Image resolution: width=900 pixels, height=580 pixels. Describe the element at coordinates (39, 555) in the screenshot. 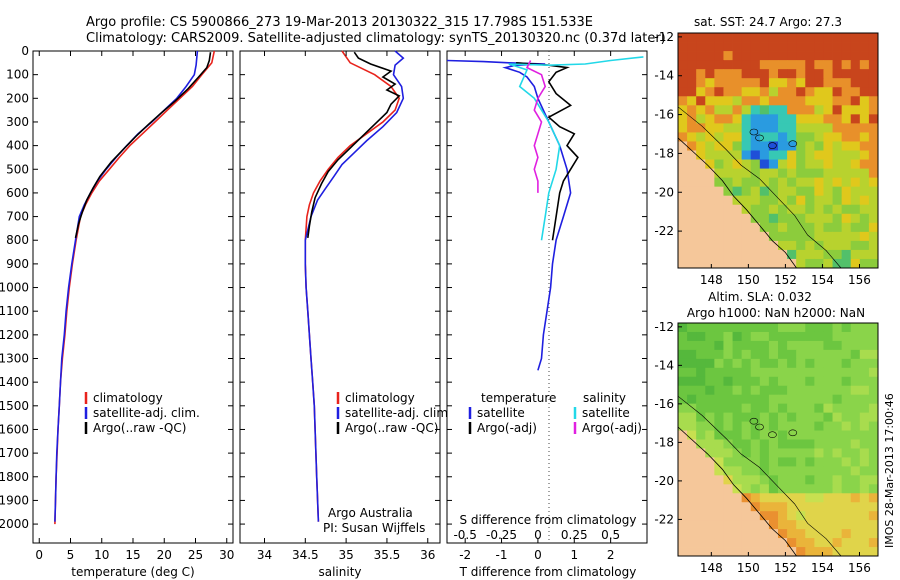

I see `temperature-xtick-label: 0` at that location.